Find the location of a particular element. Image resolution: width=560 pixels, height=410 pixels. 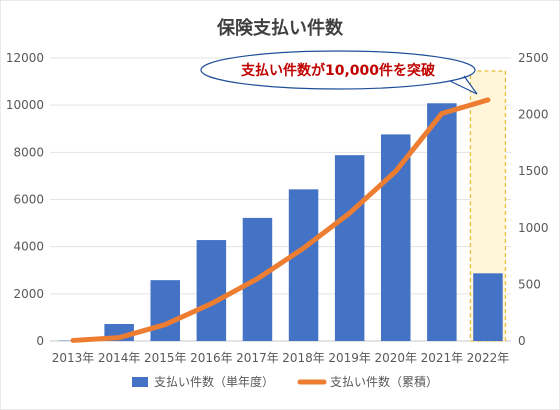

x-axis-tick-label: 2020年 is located at coordinates (395, 358).